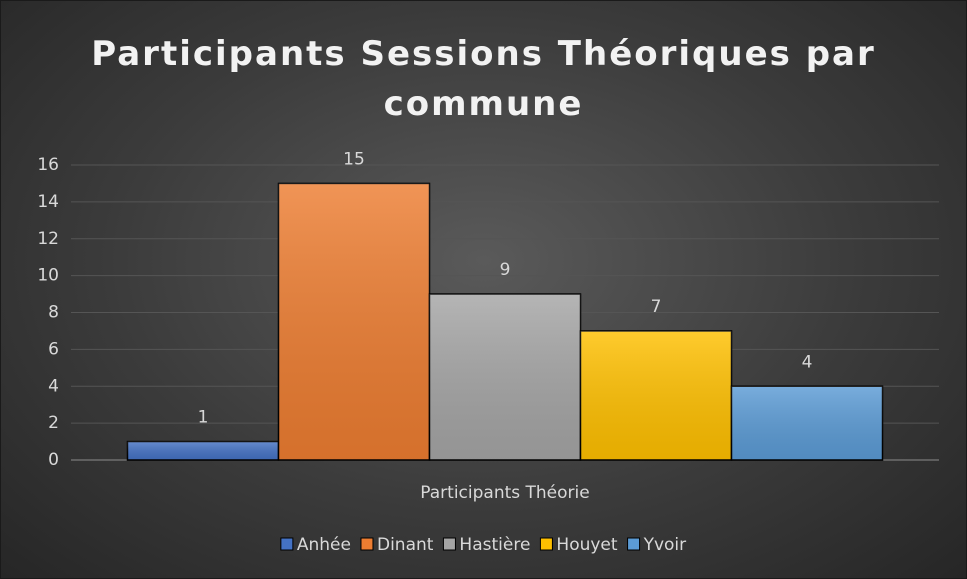 Image resolution: width=967 pixels, height=579 pixels. What do you see at coordinates (53, 313) in the screenshot?
I see `y-tick-label: 8` at bounding box center [53, 313].